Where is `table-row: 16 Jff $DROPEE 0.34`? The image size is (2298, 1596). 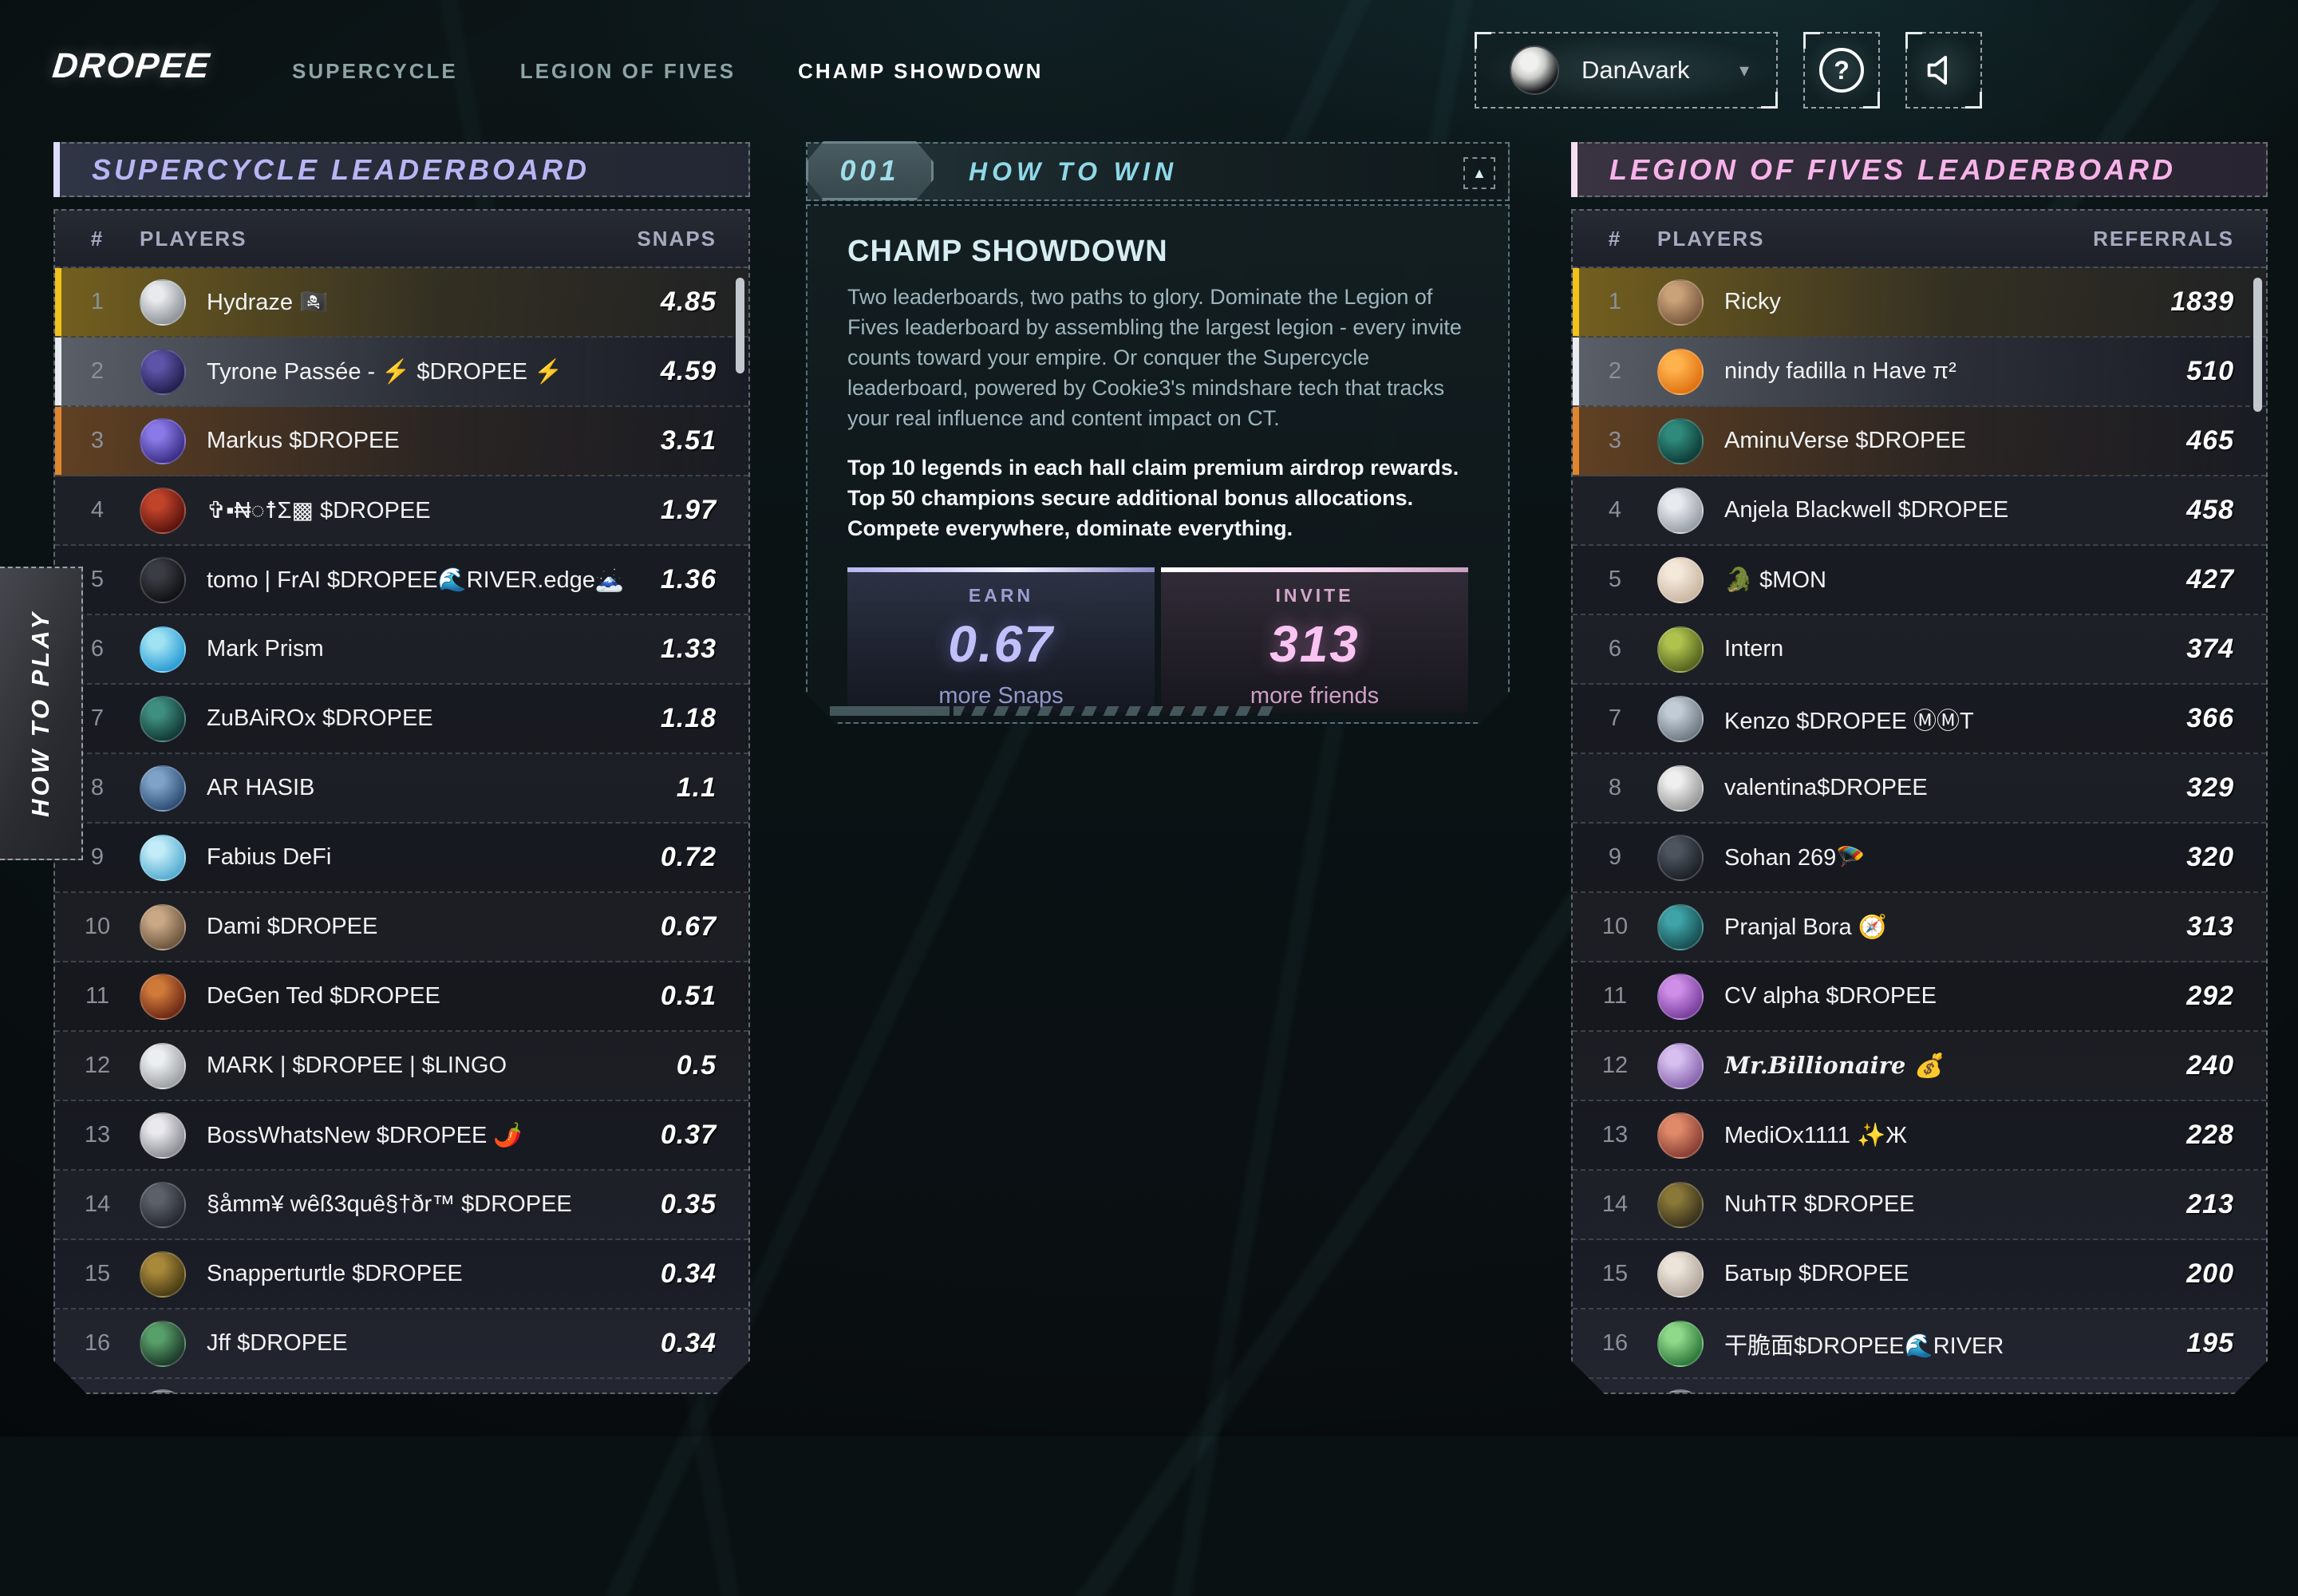
table-row: 16 Jff $DROPEE 0.34 is located at coordinates (402, 1344).